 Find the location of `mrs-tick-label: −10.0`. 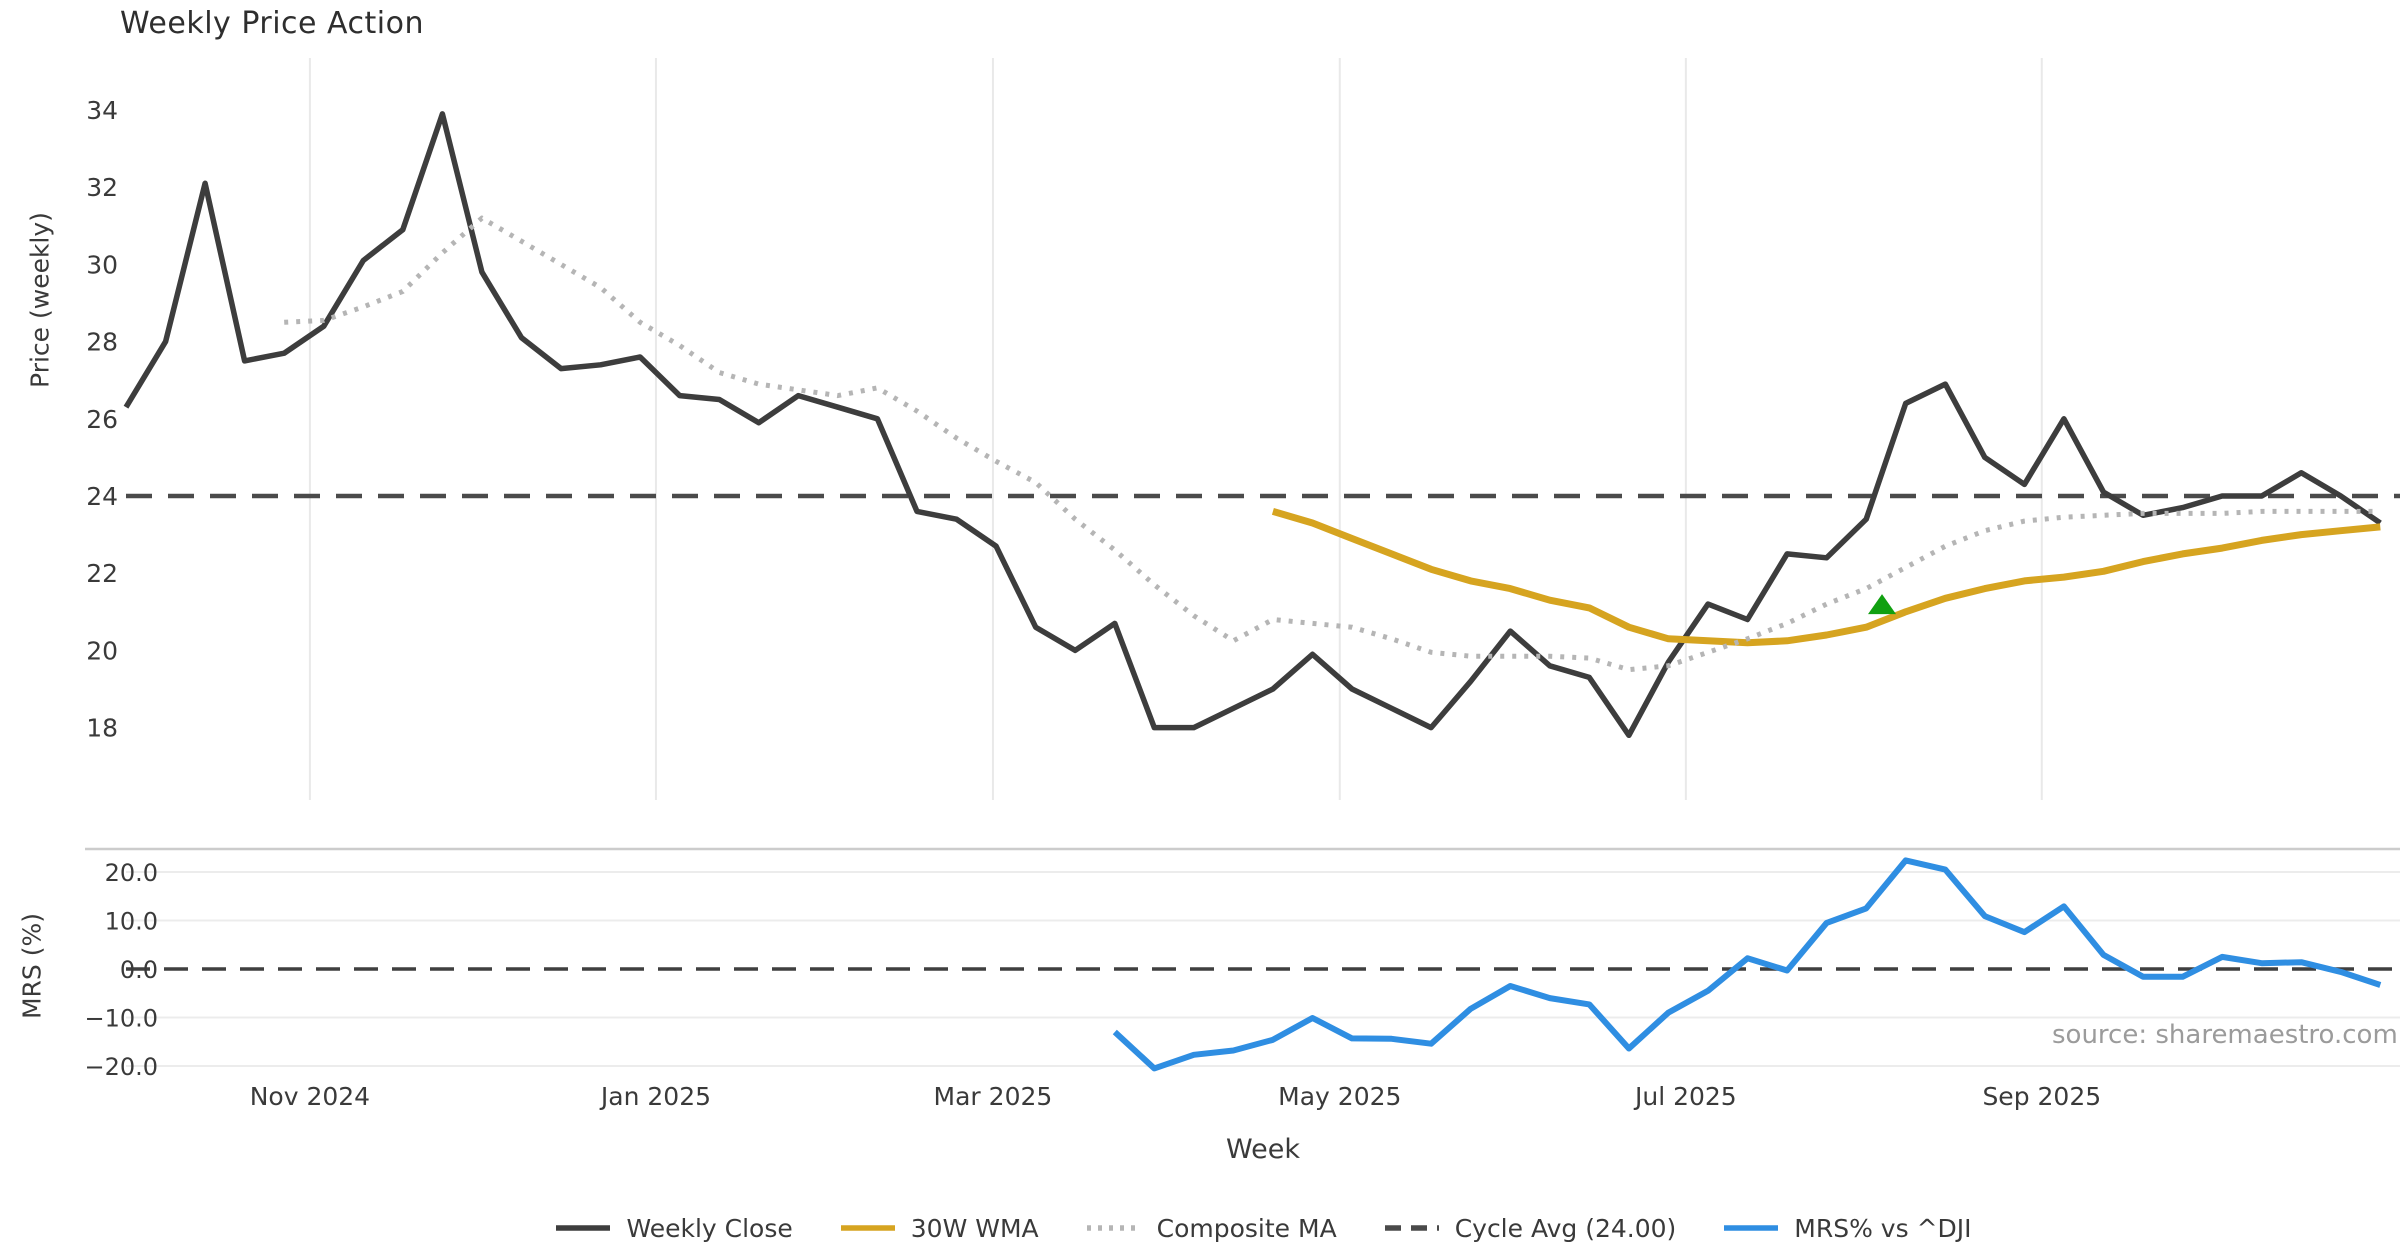

mrs-tick-label: −10.0 is located at coordinates (121, 1019).